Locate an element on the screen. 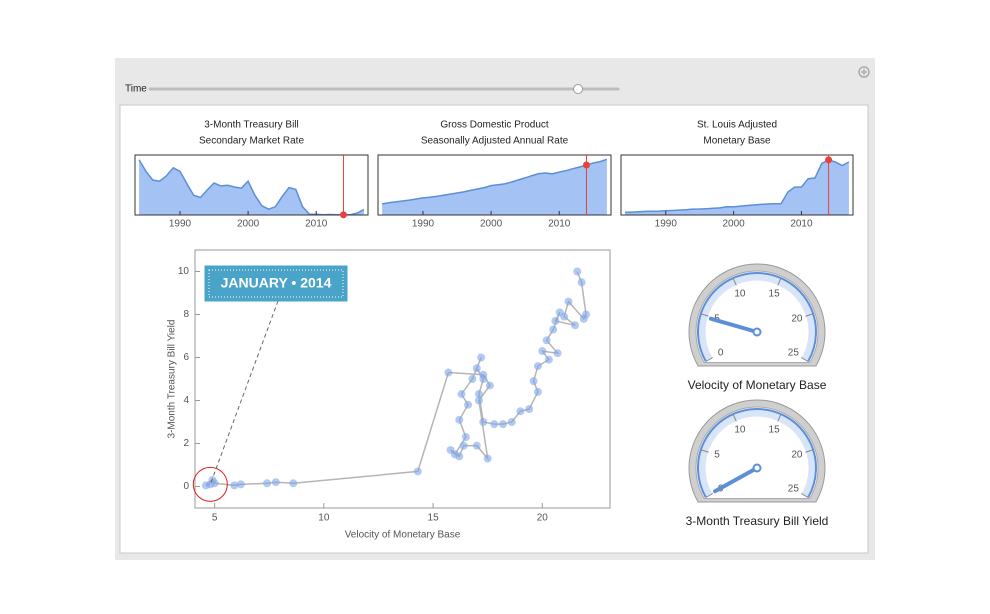  x-tick-label: 2000 is located at coordinates (733, 224).